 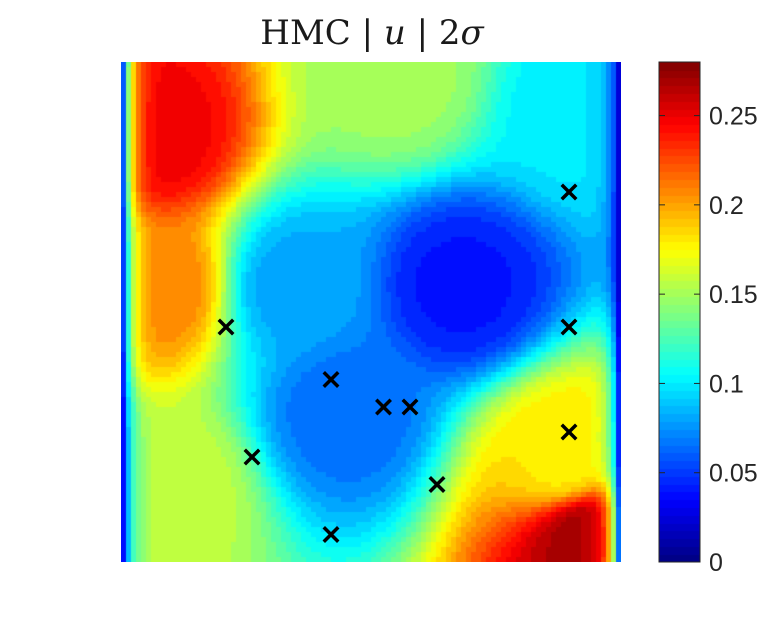 I want to click on colorbar-tick-label: 0.15, so click(x=733, y=295).